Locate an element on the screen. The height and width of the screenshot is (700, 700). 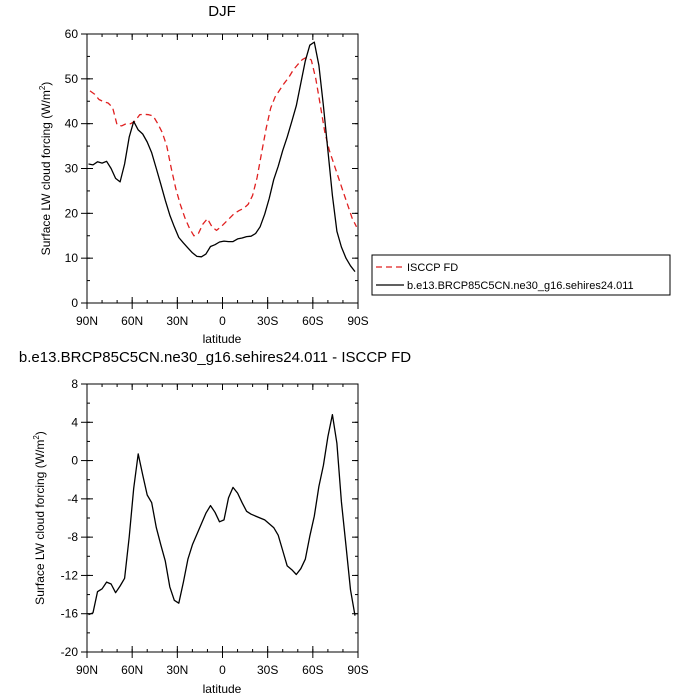
top-x-tick-label: 90S is located at coordinates (357, 321).